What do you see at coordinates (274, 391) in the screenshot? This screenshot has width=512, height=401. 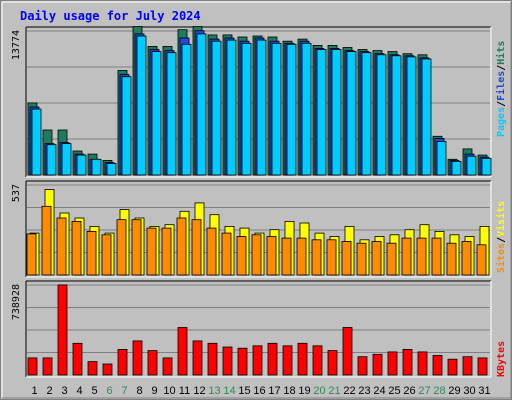 I see `x-label-day-17: 17` at bounding box center [274, 391].